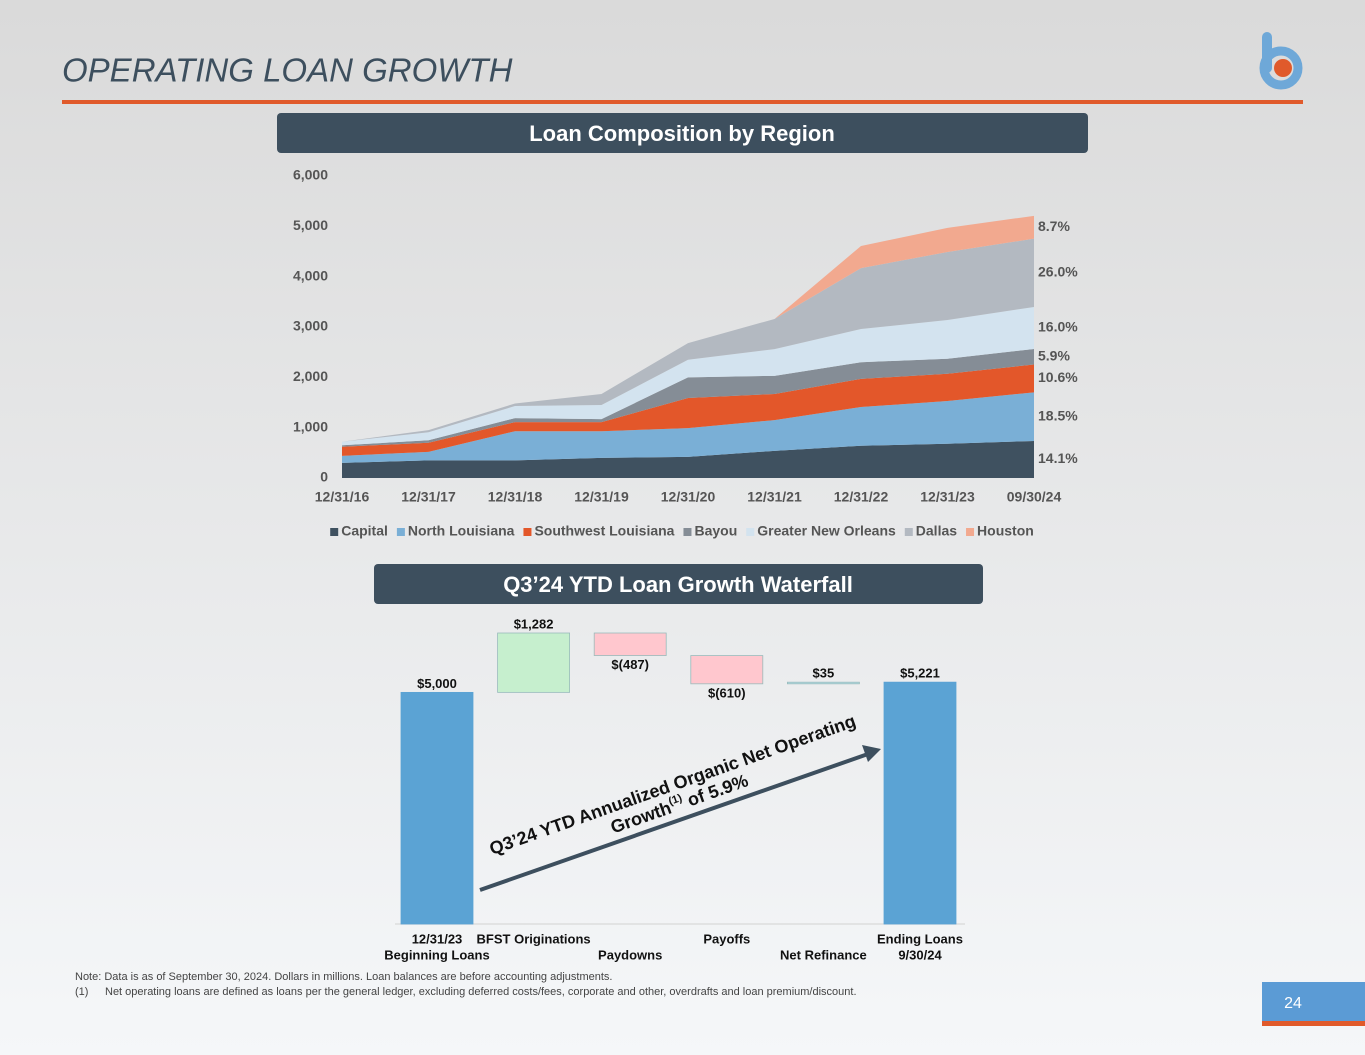  Describe the element at coordinates (81, 992) in the screenshot. I see `footnote-marker: (1)` at that location.